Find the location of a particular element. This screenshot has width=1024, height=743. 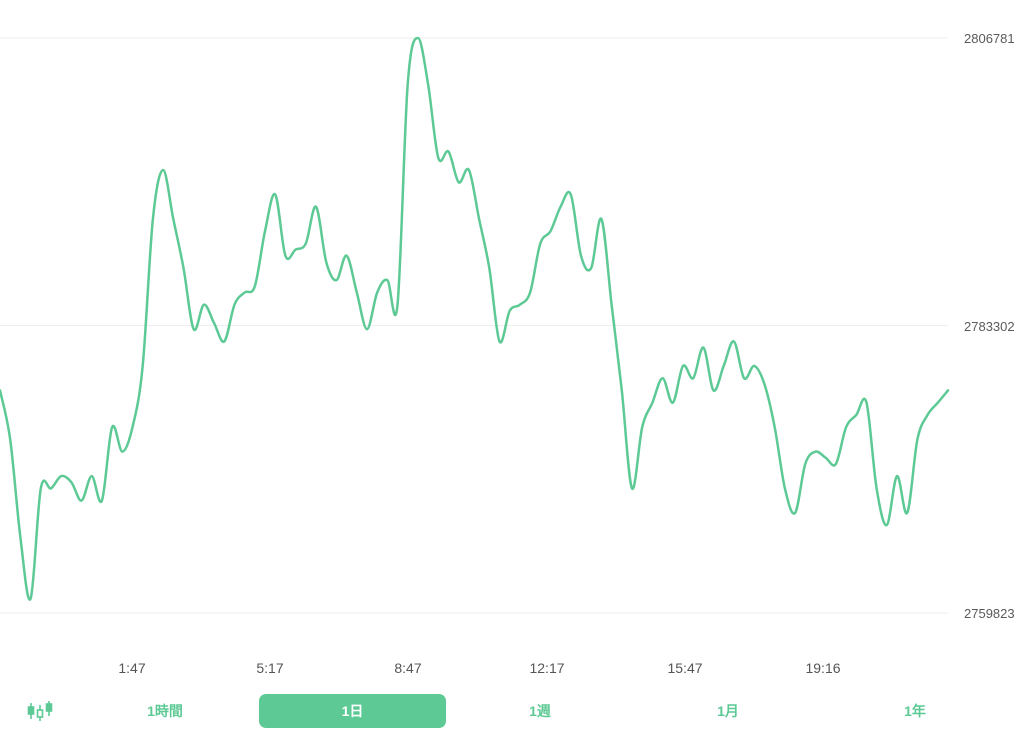

y-tick-label: 2783302 is located at coordinates (989, 326).